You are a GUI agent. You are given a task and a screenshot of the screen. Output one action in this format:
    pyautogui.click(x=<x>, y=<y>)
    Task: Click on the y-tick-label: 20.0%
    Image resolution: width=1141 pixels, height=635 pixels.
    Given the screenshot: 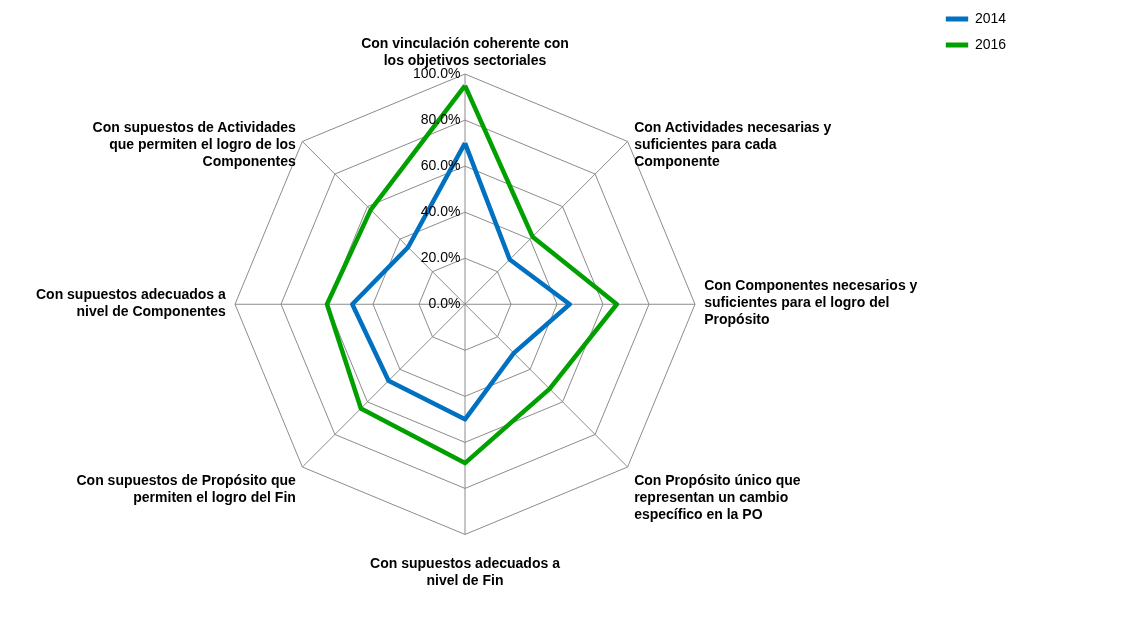 What is the action you would take?
    pyautogui.click(x=440, y=257)
    